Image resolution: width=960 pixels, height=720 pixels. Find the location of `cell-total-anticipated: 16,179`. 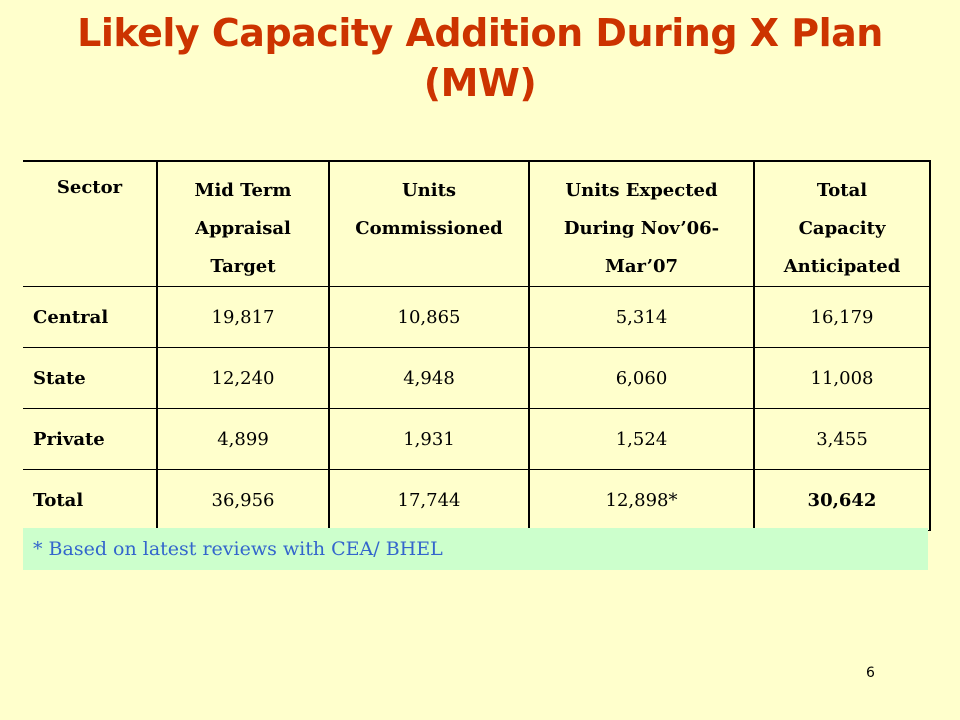

cell-total-anticipated: 16,179 is located at coordinates (842, 317).